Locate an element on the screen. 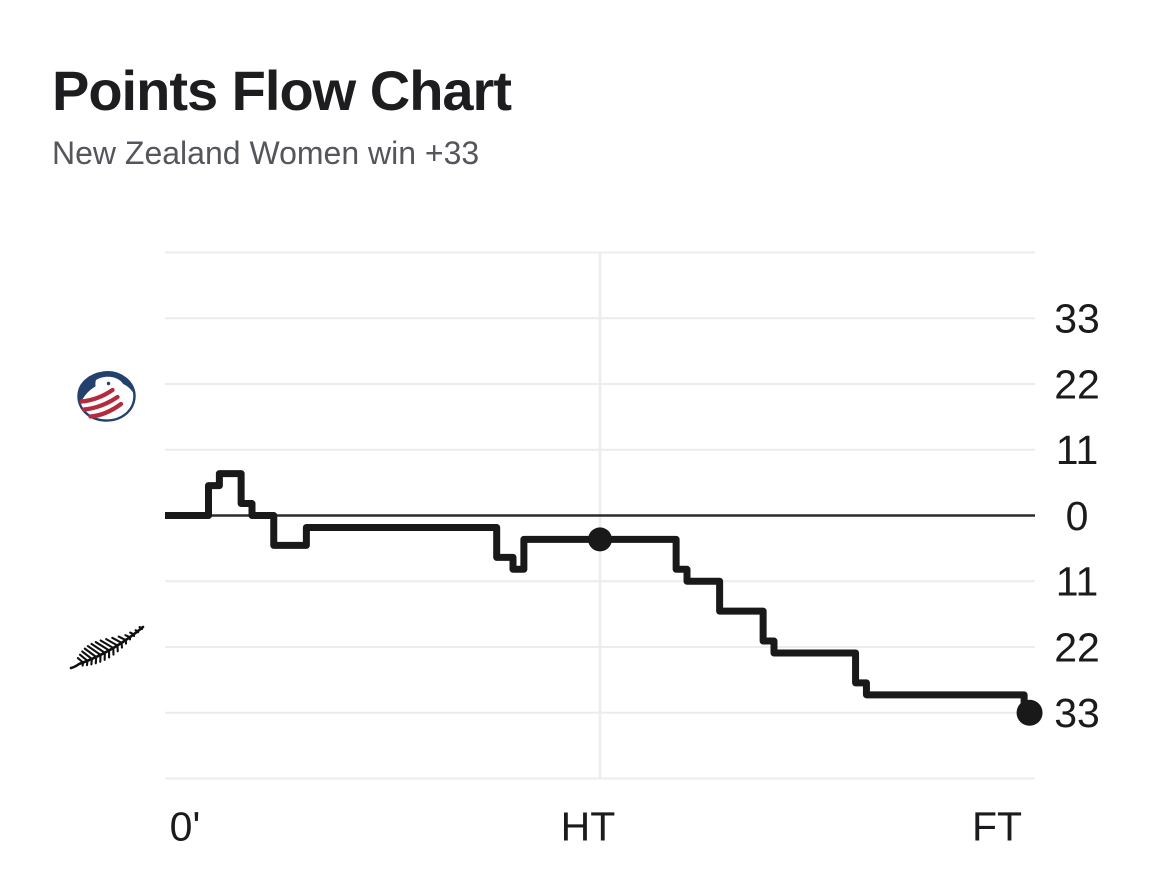 This screenshot has width=1170, height=876. chart-title: Points Flow Chart is located at coordinates (282, 90).